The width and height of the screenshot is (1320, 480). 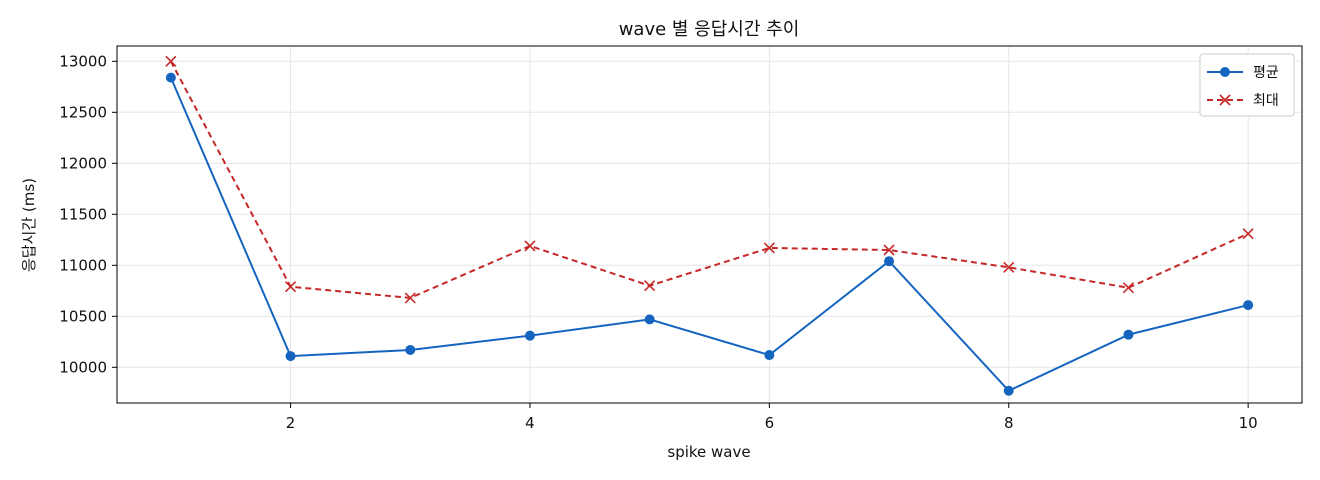 I want to click on x-tick-label: 8, so click(x=1009, y=423).